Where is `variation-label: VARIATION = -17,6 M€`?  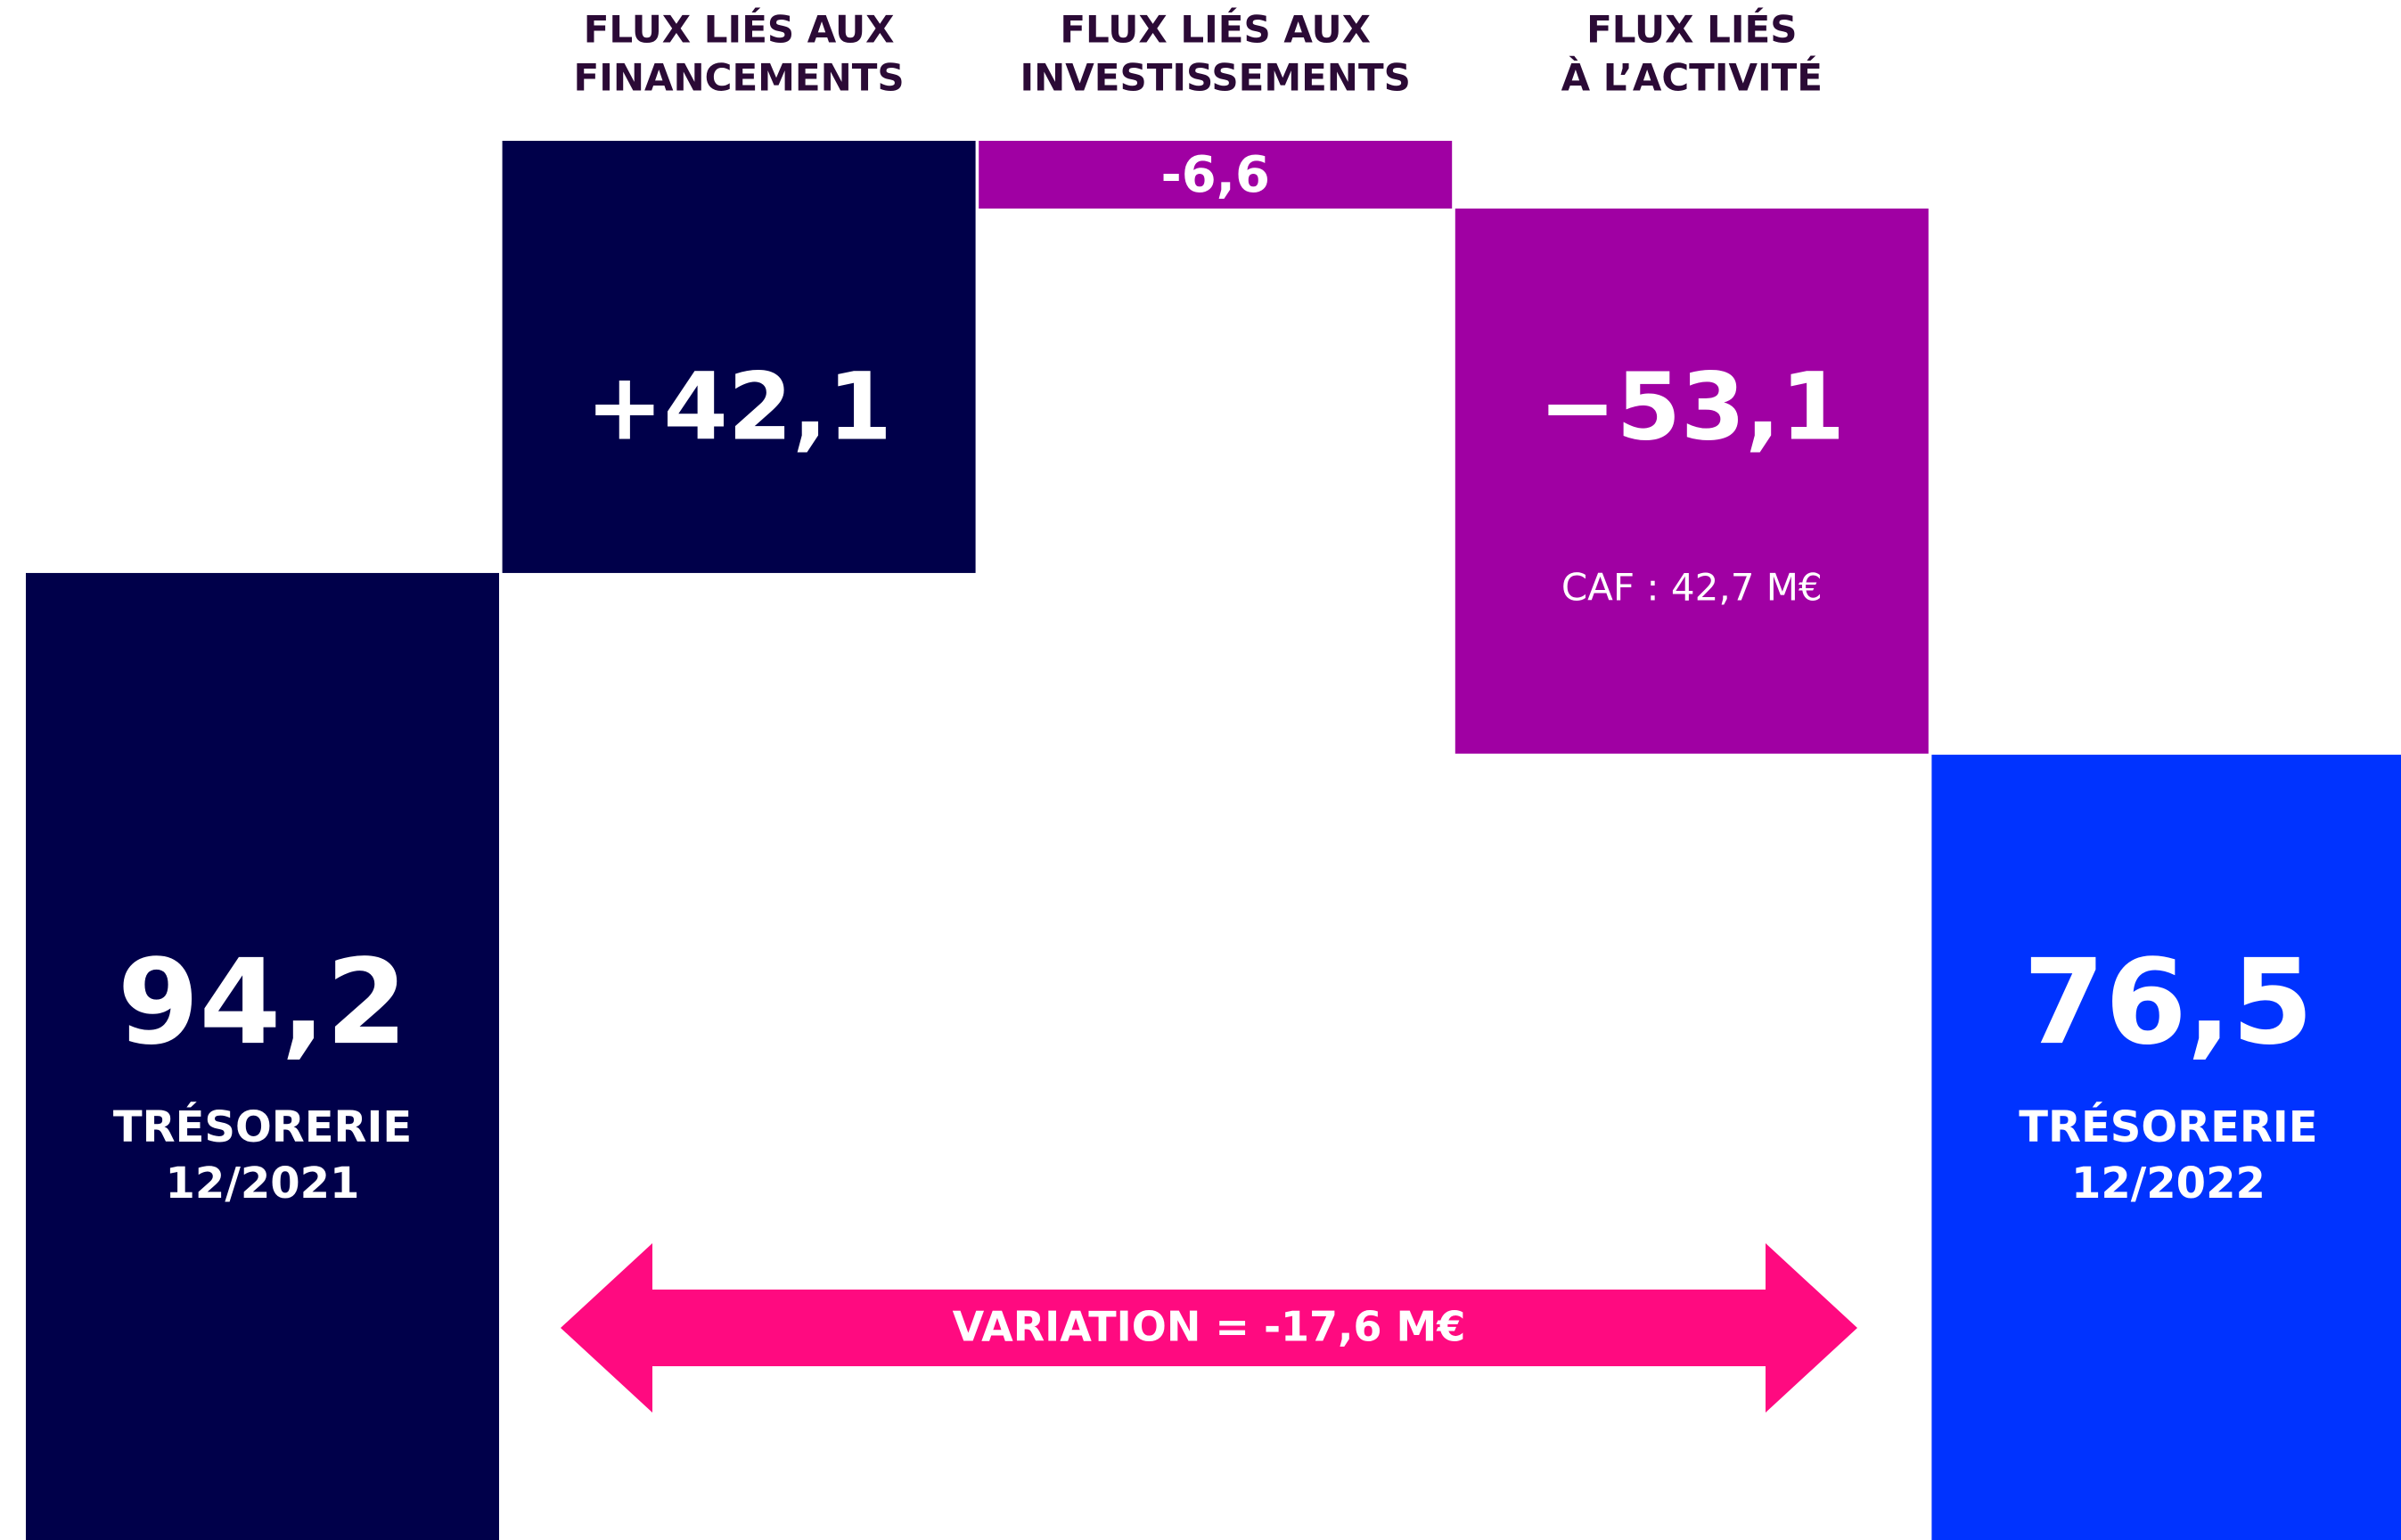 variation-label: VARIATION = -17,6 M€ is located at coordinates (1209, 1327).